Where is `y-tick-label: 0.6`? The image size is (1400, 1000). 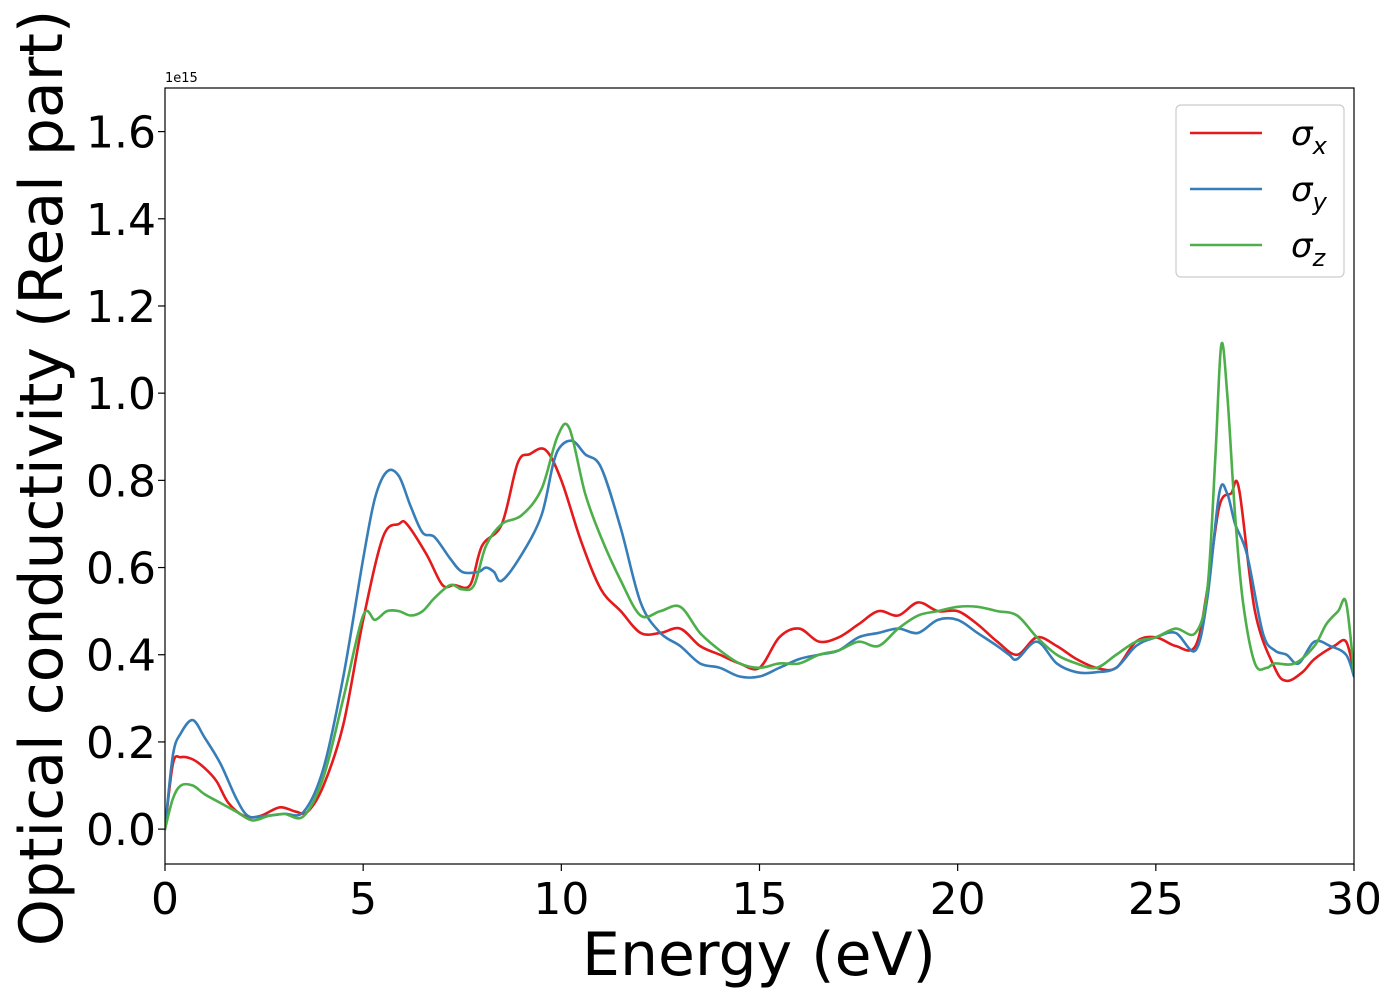 y-tick-label: 0.6 is located at coordinates (121, 569).